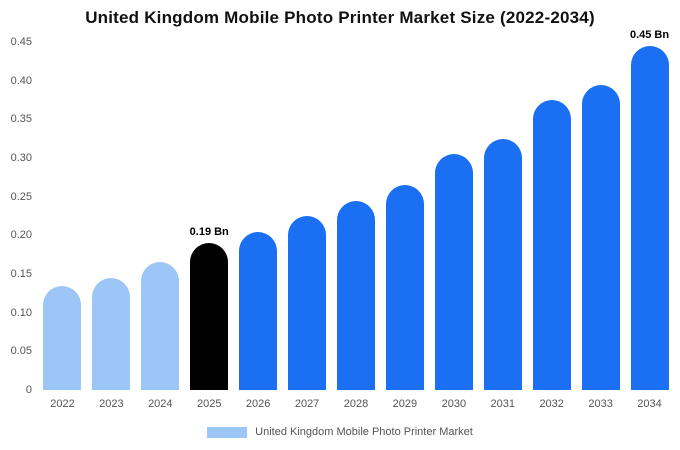 The height and width of the screenshot is (450, 680). What do you see at coordinates (405, 404) in the screenshot?
I see `x-tick-label: 2029` at bounding box center [405, 404].